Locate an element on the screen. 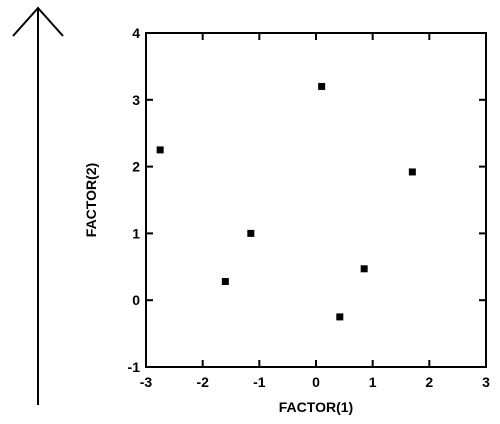 The width and height of the screenshot is (500, 424). x-tick-label: 3 is located at coordinates (486, 382).